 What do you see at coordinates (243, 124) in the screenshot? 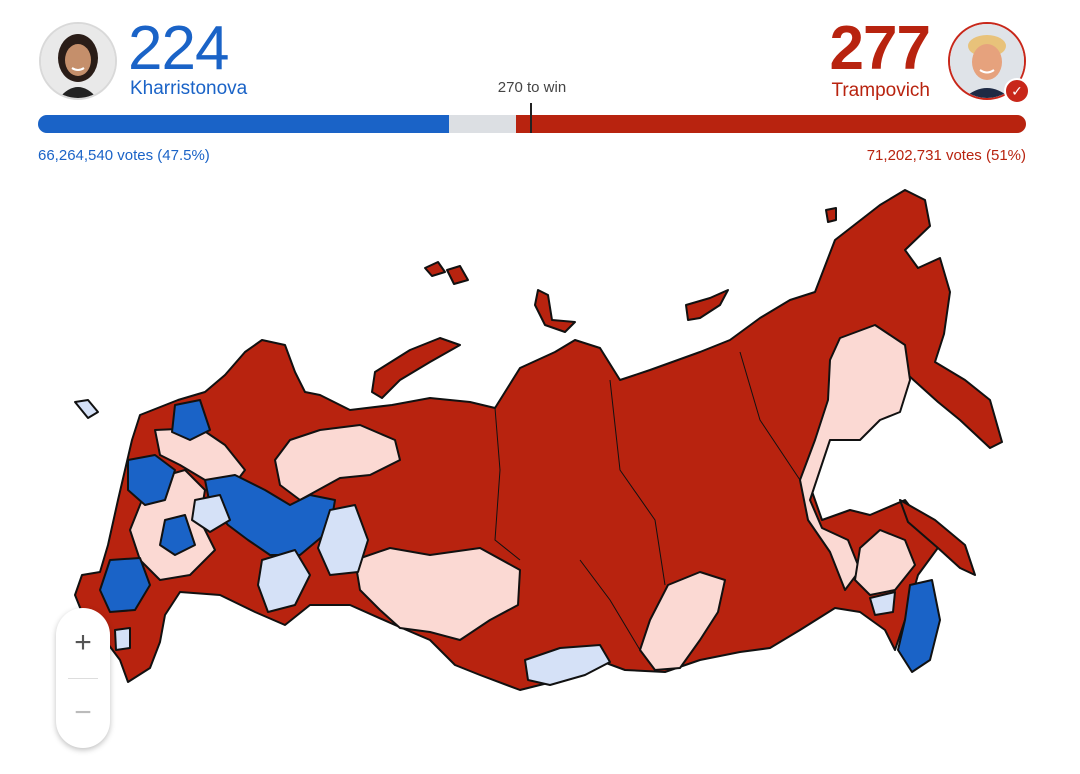
I see `dem-bar-fill` at bounding box center [243, 124].